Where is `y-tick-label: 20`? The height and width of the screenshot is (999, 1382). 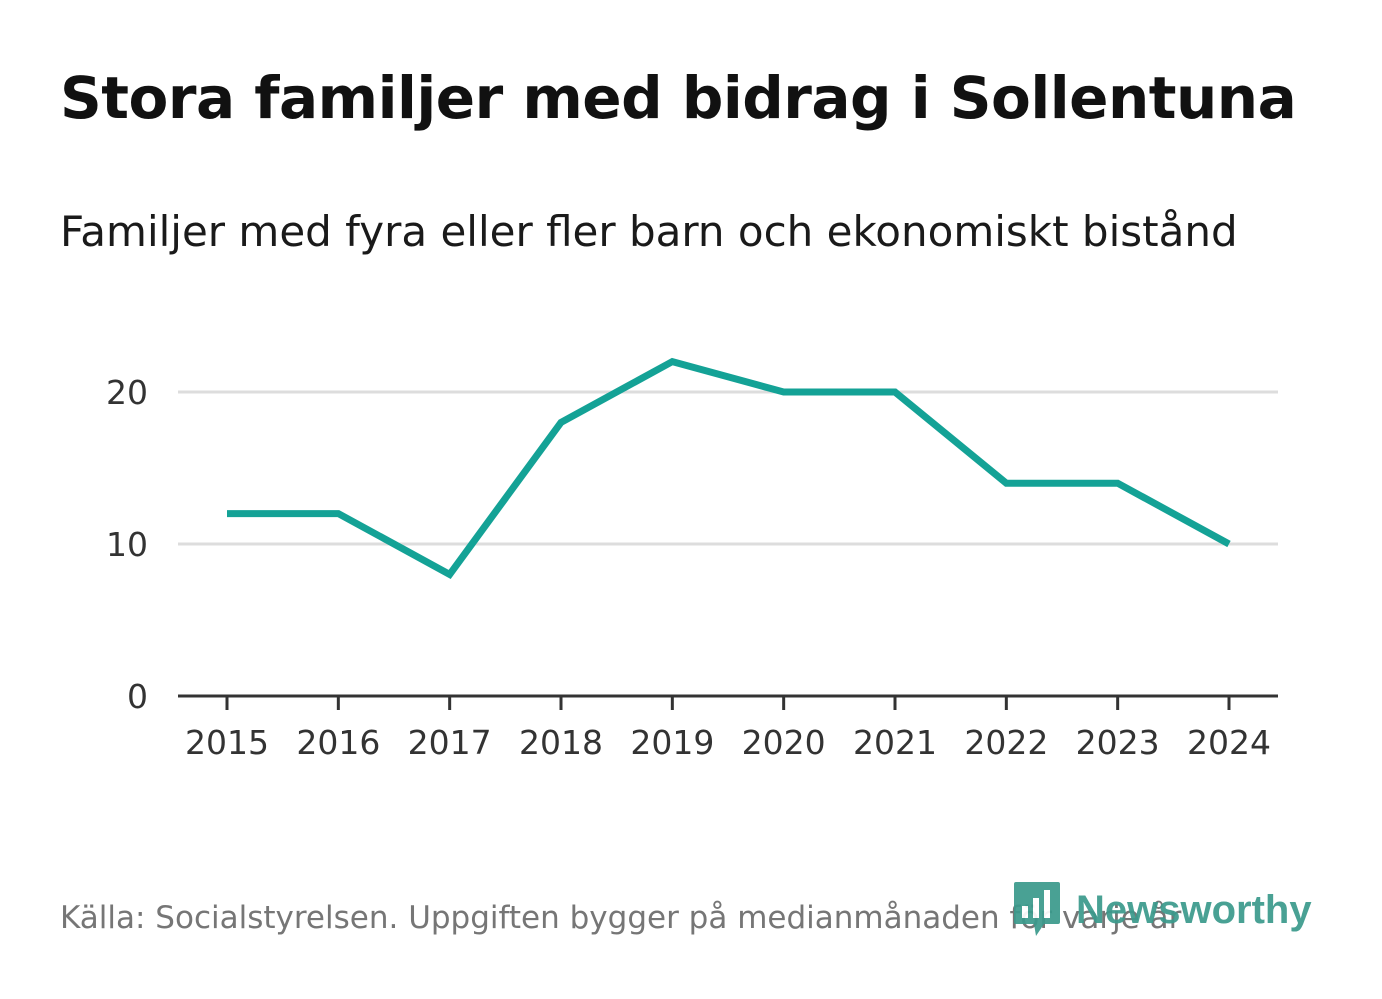
y-tick-label: 20 is located at coordinates (127, 392).